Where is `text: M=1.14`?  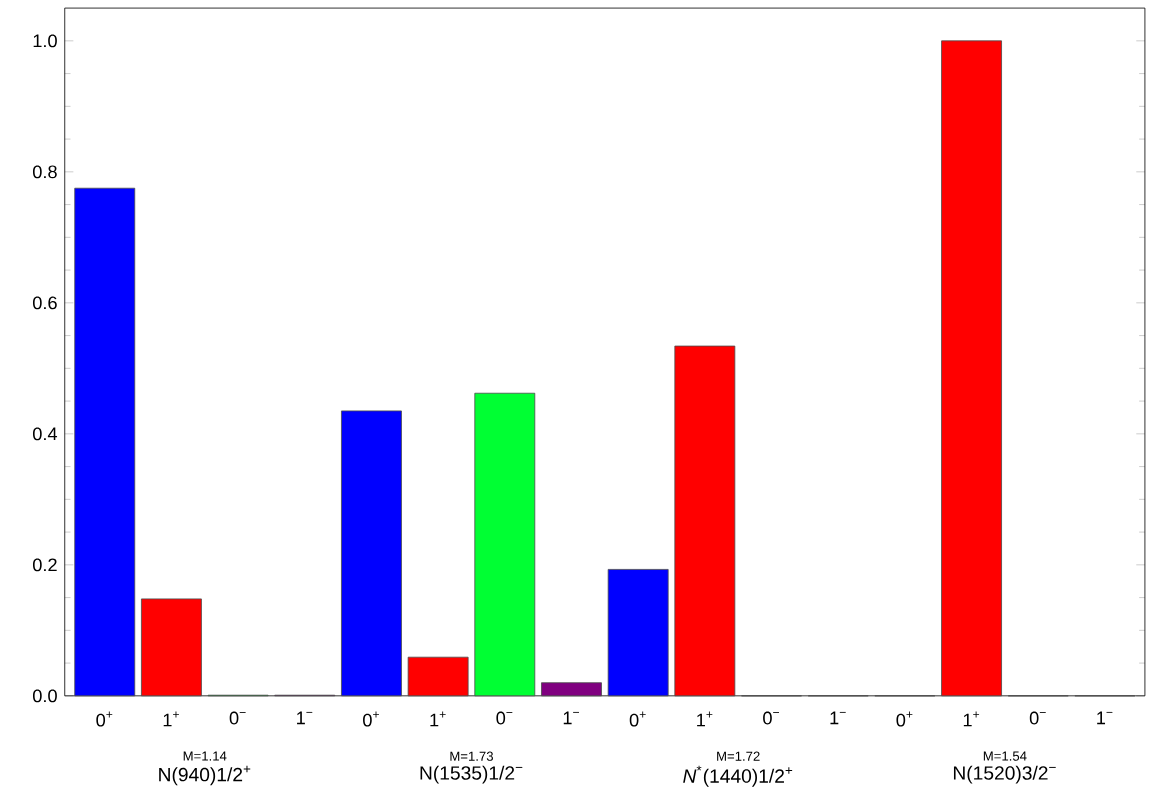
text: M=1.14 is located at coordinates (205, 756).